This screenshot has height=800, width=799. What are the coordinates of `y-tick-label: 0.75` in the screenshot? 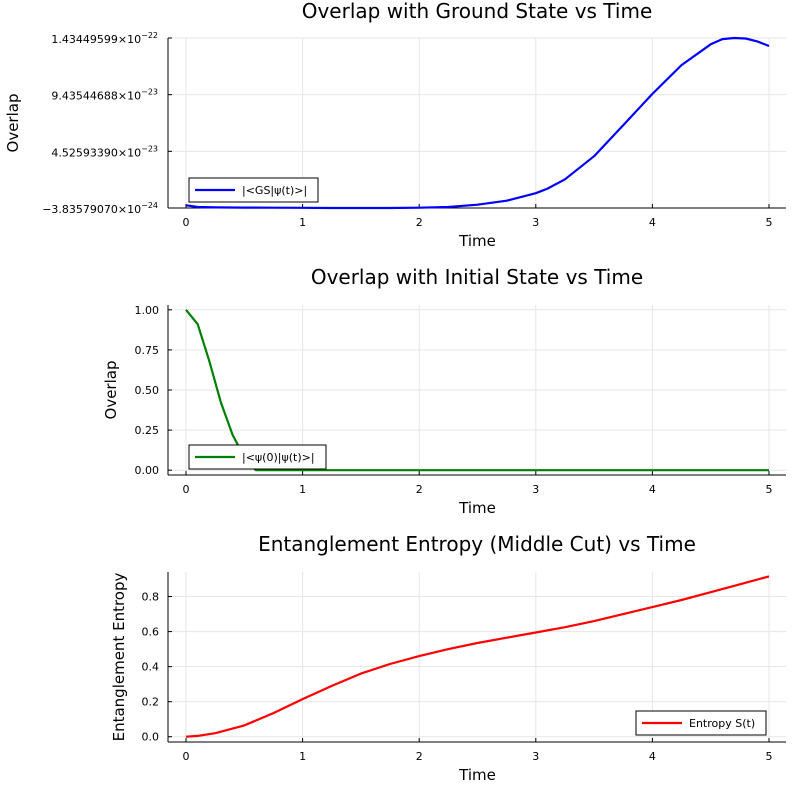 It's located at (147, 350).